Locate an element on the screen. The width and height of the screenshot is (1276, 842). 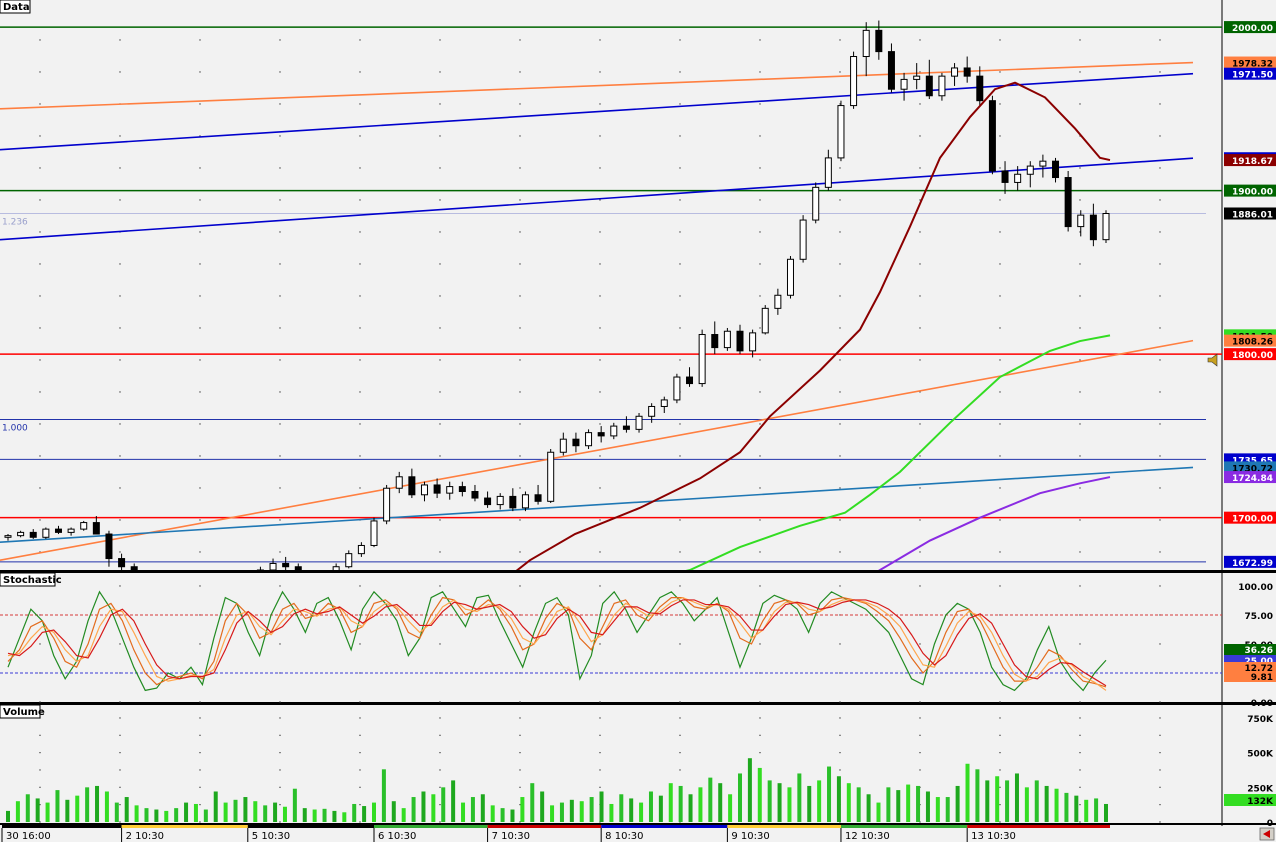
stochastic-value-tag: 9.81 is located at coordinates (1250, 677).